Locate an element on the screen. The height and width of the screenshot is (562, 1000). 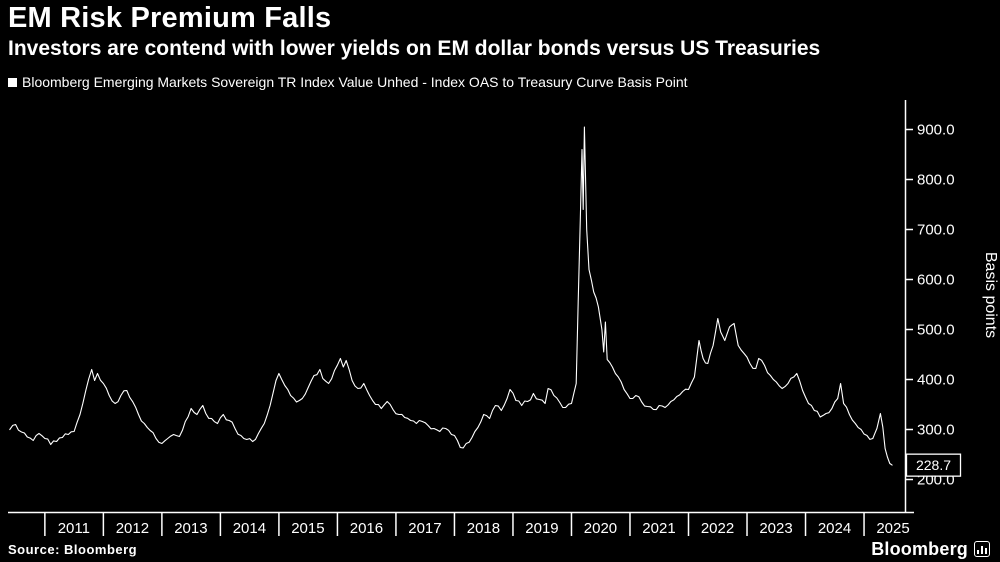
x-tick-label: 2024 is located at coordinates (834, 528).